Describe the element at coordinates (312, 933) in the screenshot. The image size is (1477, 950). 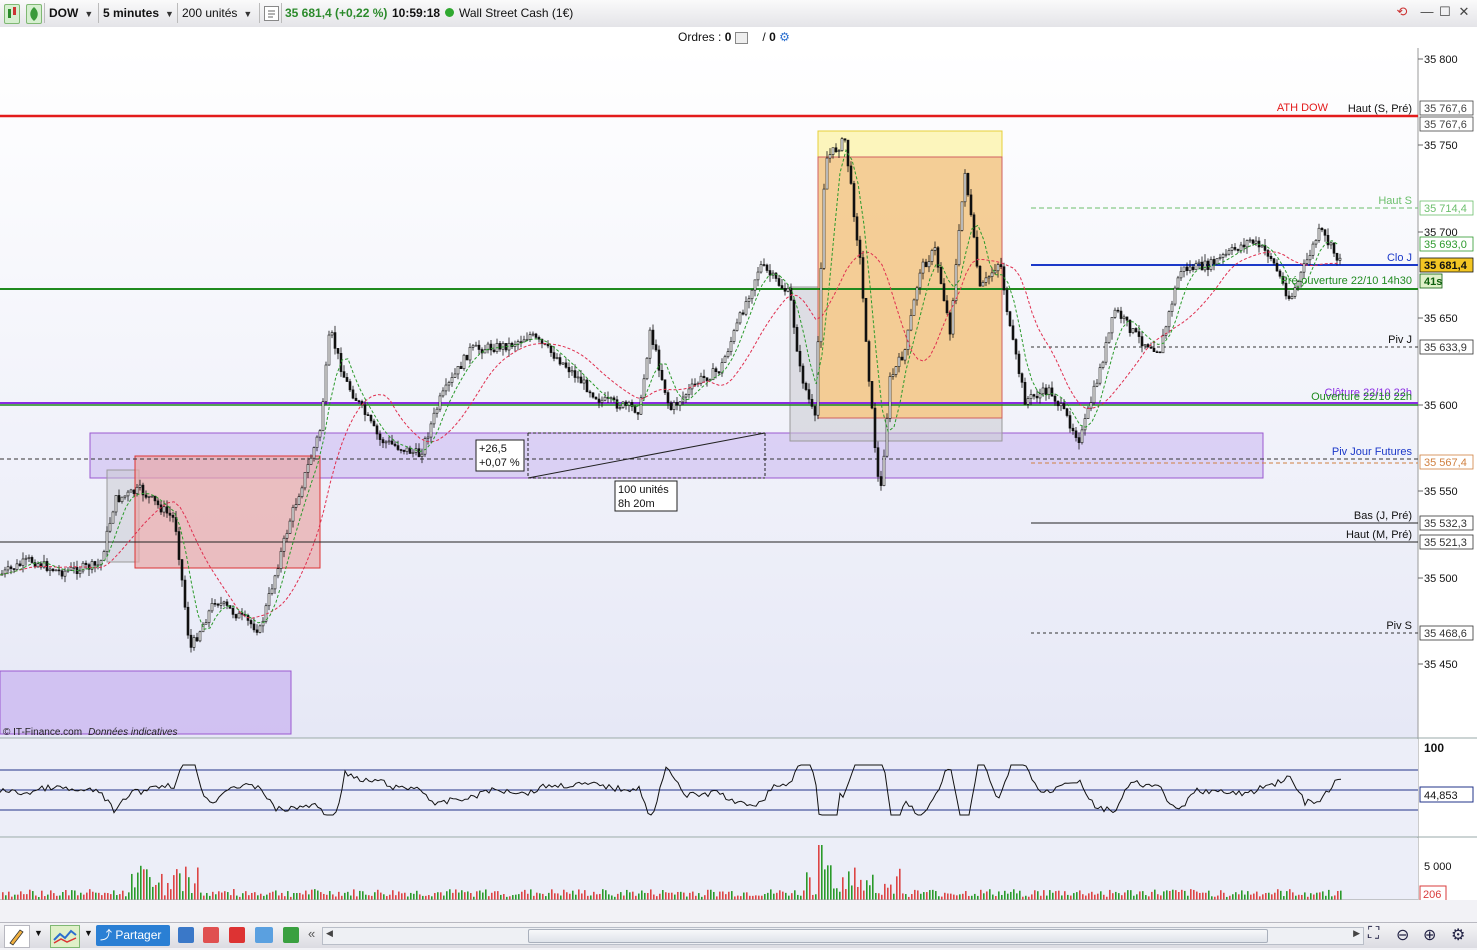
I see `double-chevron-left-icon: «` at that location.